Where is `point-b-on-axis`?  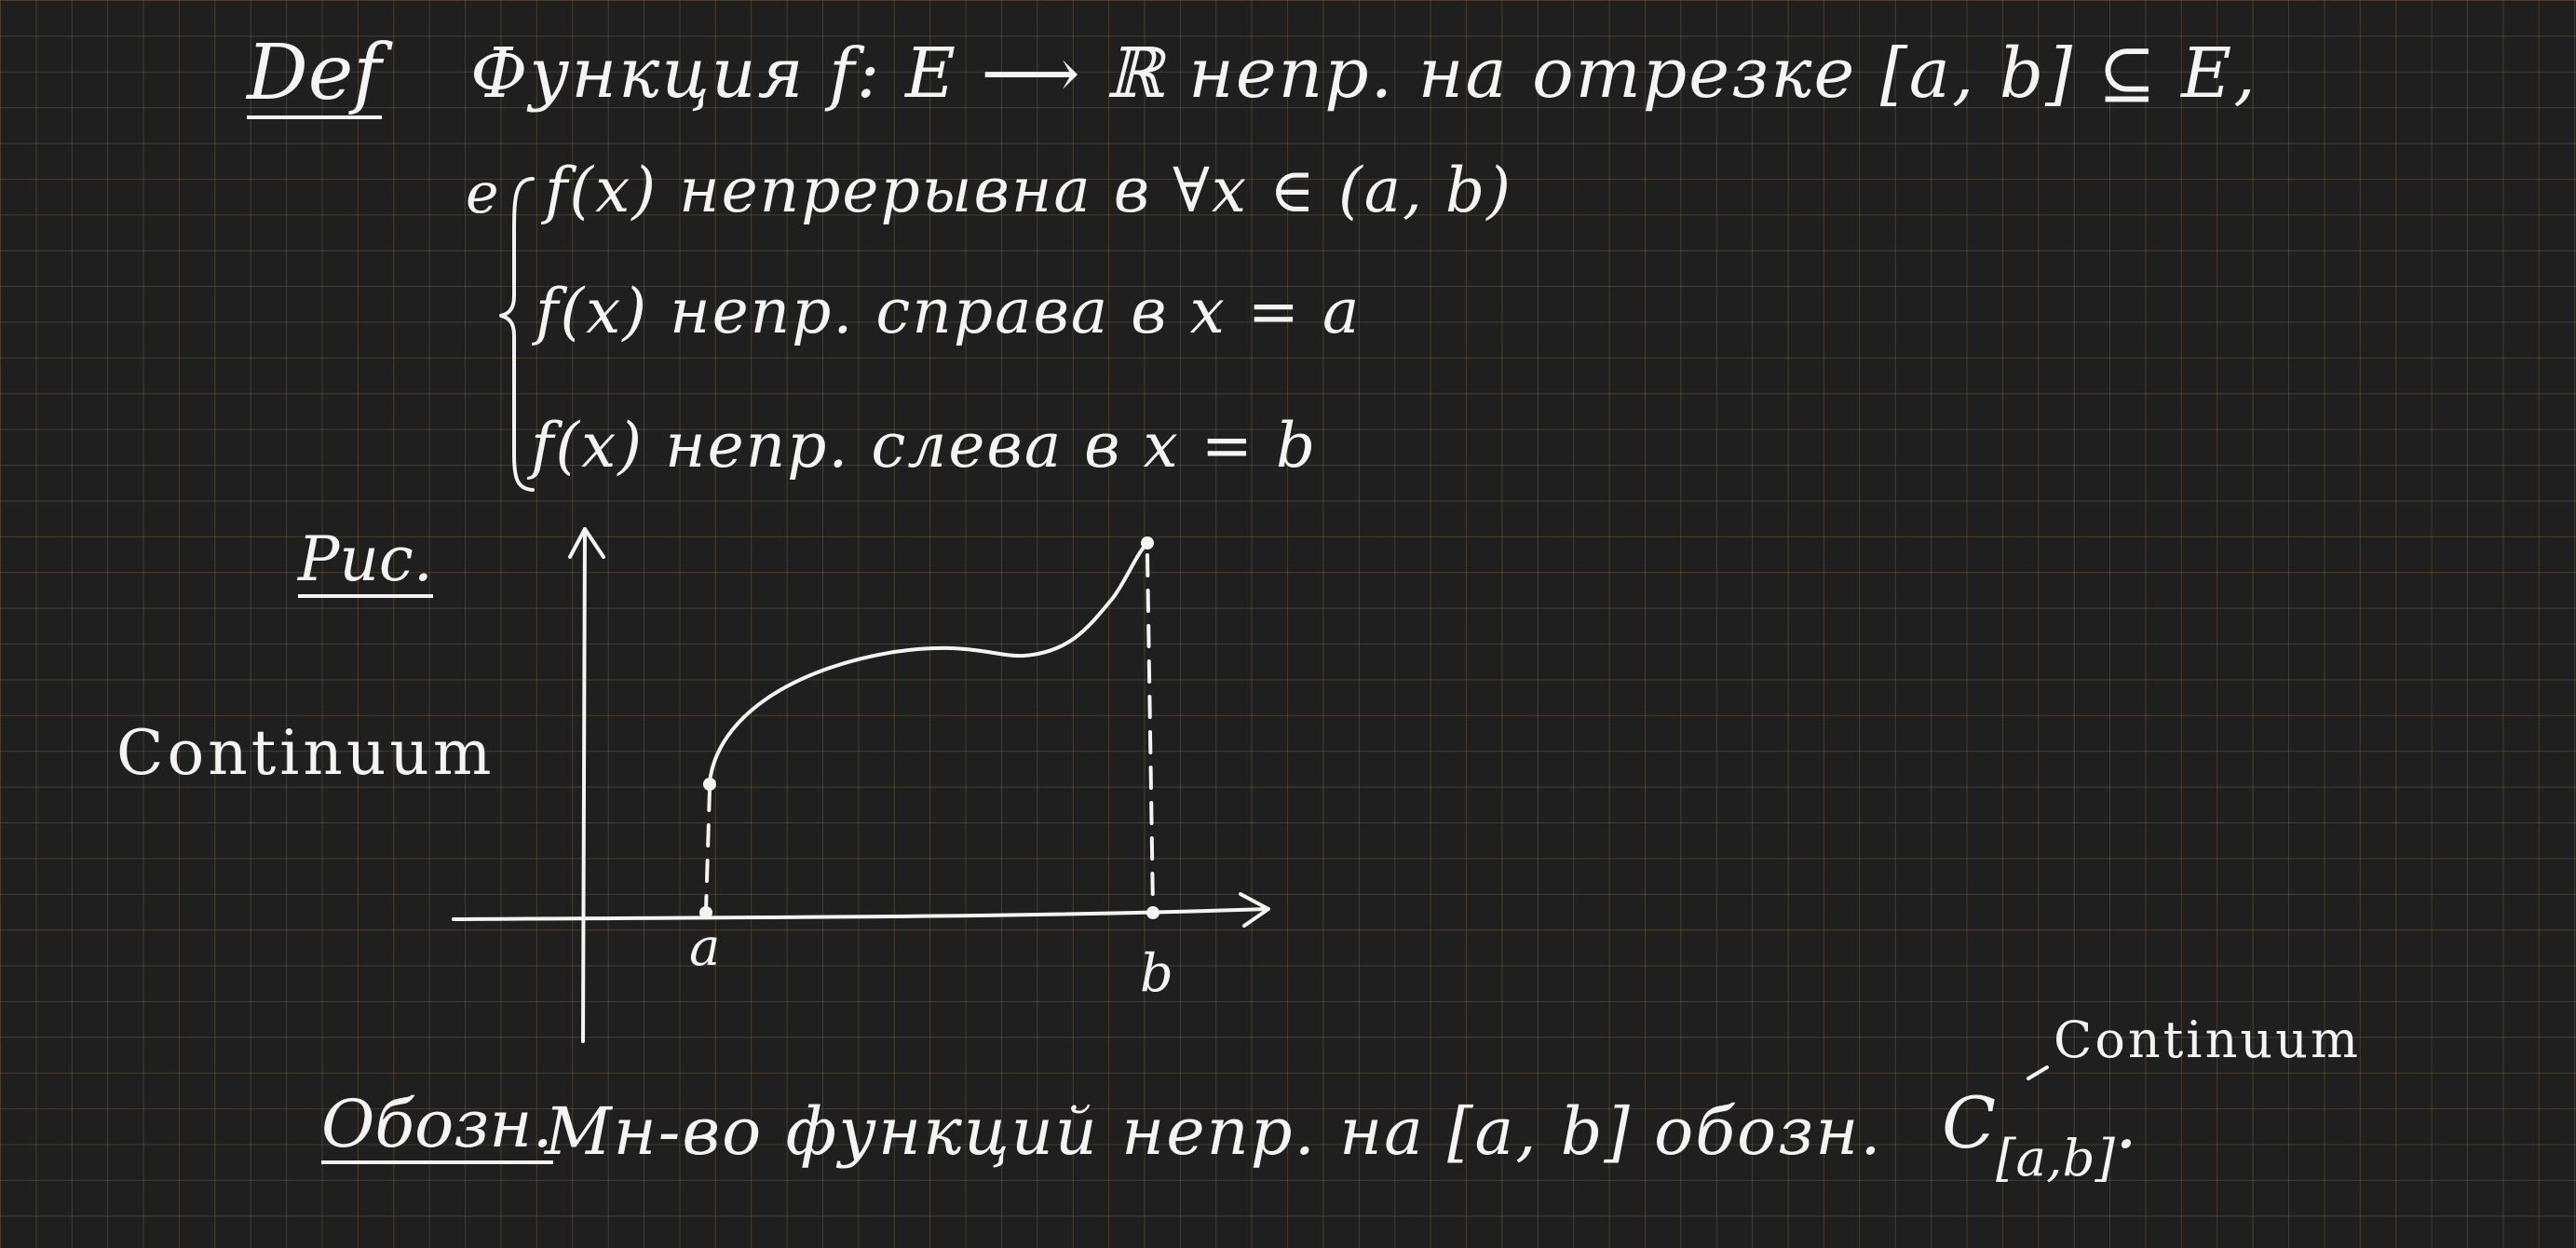
point-b-on-axis is located at coordinates (1152, 912).